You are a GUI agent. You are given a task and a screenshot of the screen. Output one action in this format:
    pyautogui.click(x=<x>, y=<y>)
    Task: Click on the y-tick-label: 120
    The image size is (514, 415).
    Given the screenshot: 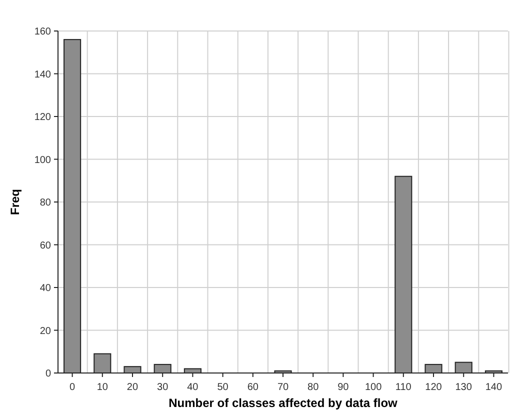 What is the action you would take?
    pyautogui.click(x=43, y=117)
    